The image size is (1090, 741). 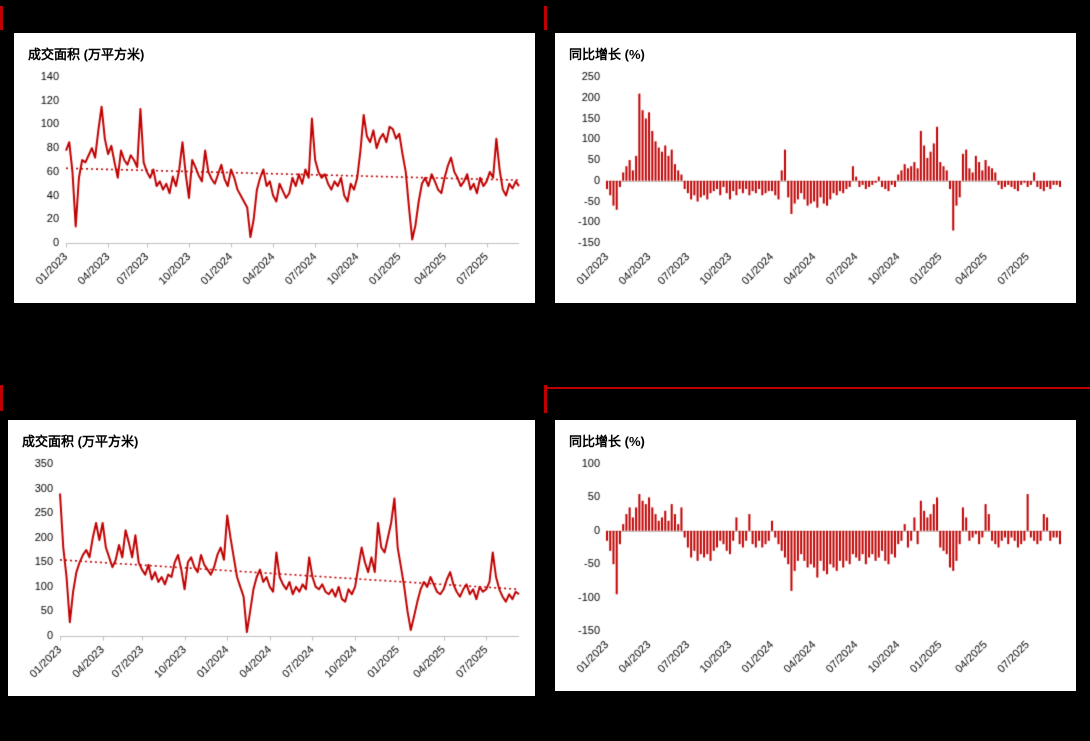 What do you see at coordinates (818, 388) in the screenshot?
I see `red-divider-line` at bounding box center [818, 388].